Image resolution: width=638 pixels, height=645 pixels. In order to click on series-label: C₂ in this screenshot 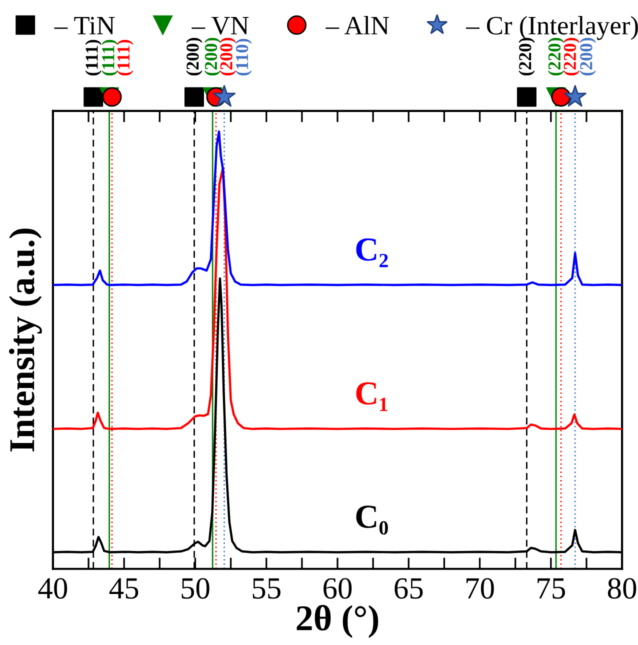, I will do `click(372, 253)`.